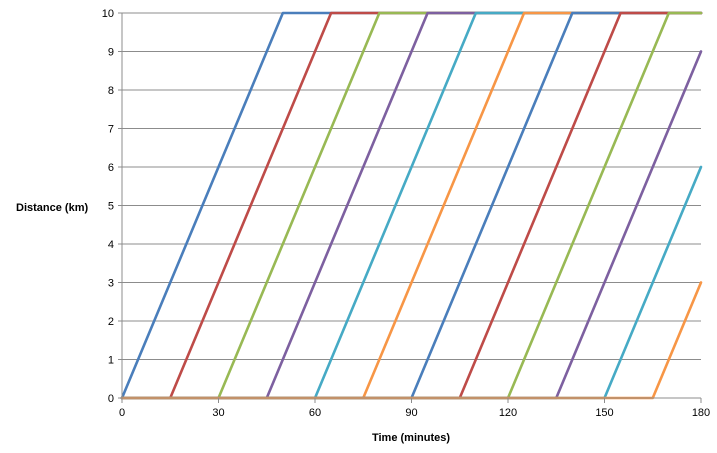  Describe the element at coordinates (411, 438) in the screenshot. I see `x-axis-title: Time (minutes)` at that location.